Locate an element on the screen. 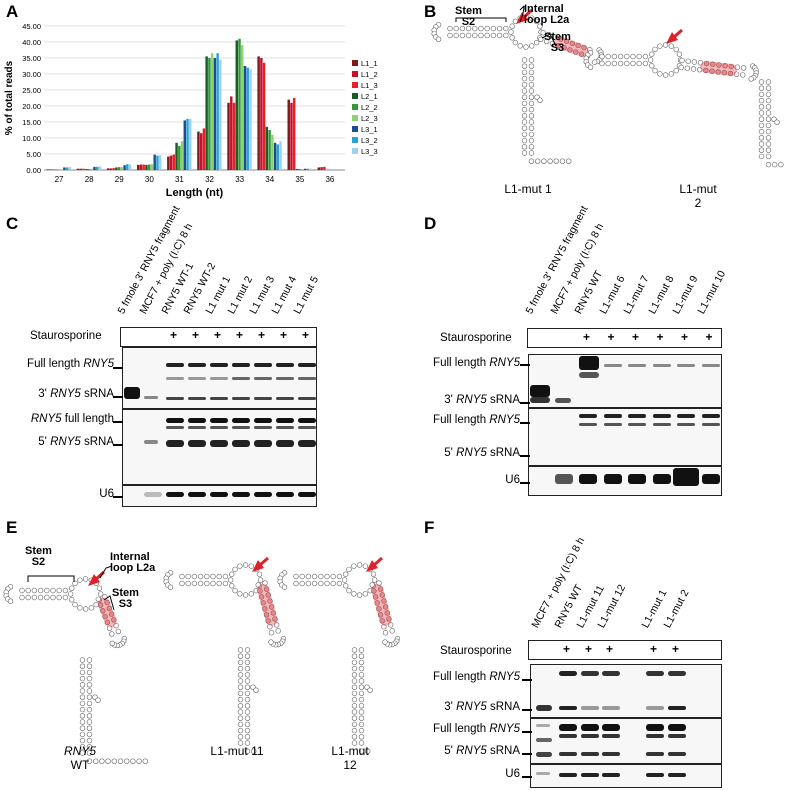 The image size is (800, 791). y-tick-label: 5.00 is located at coordinates (33, 154).